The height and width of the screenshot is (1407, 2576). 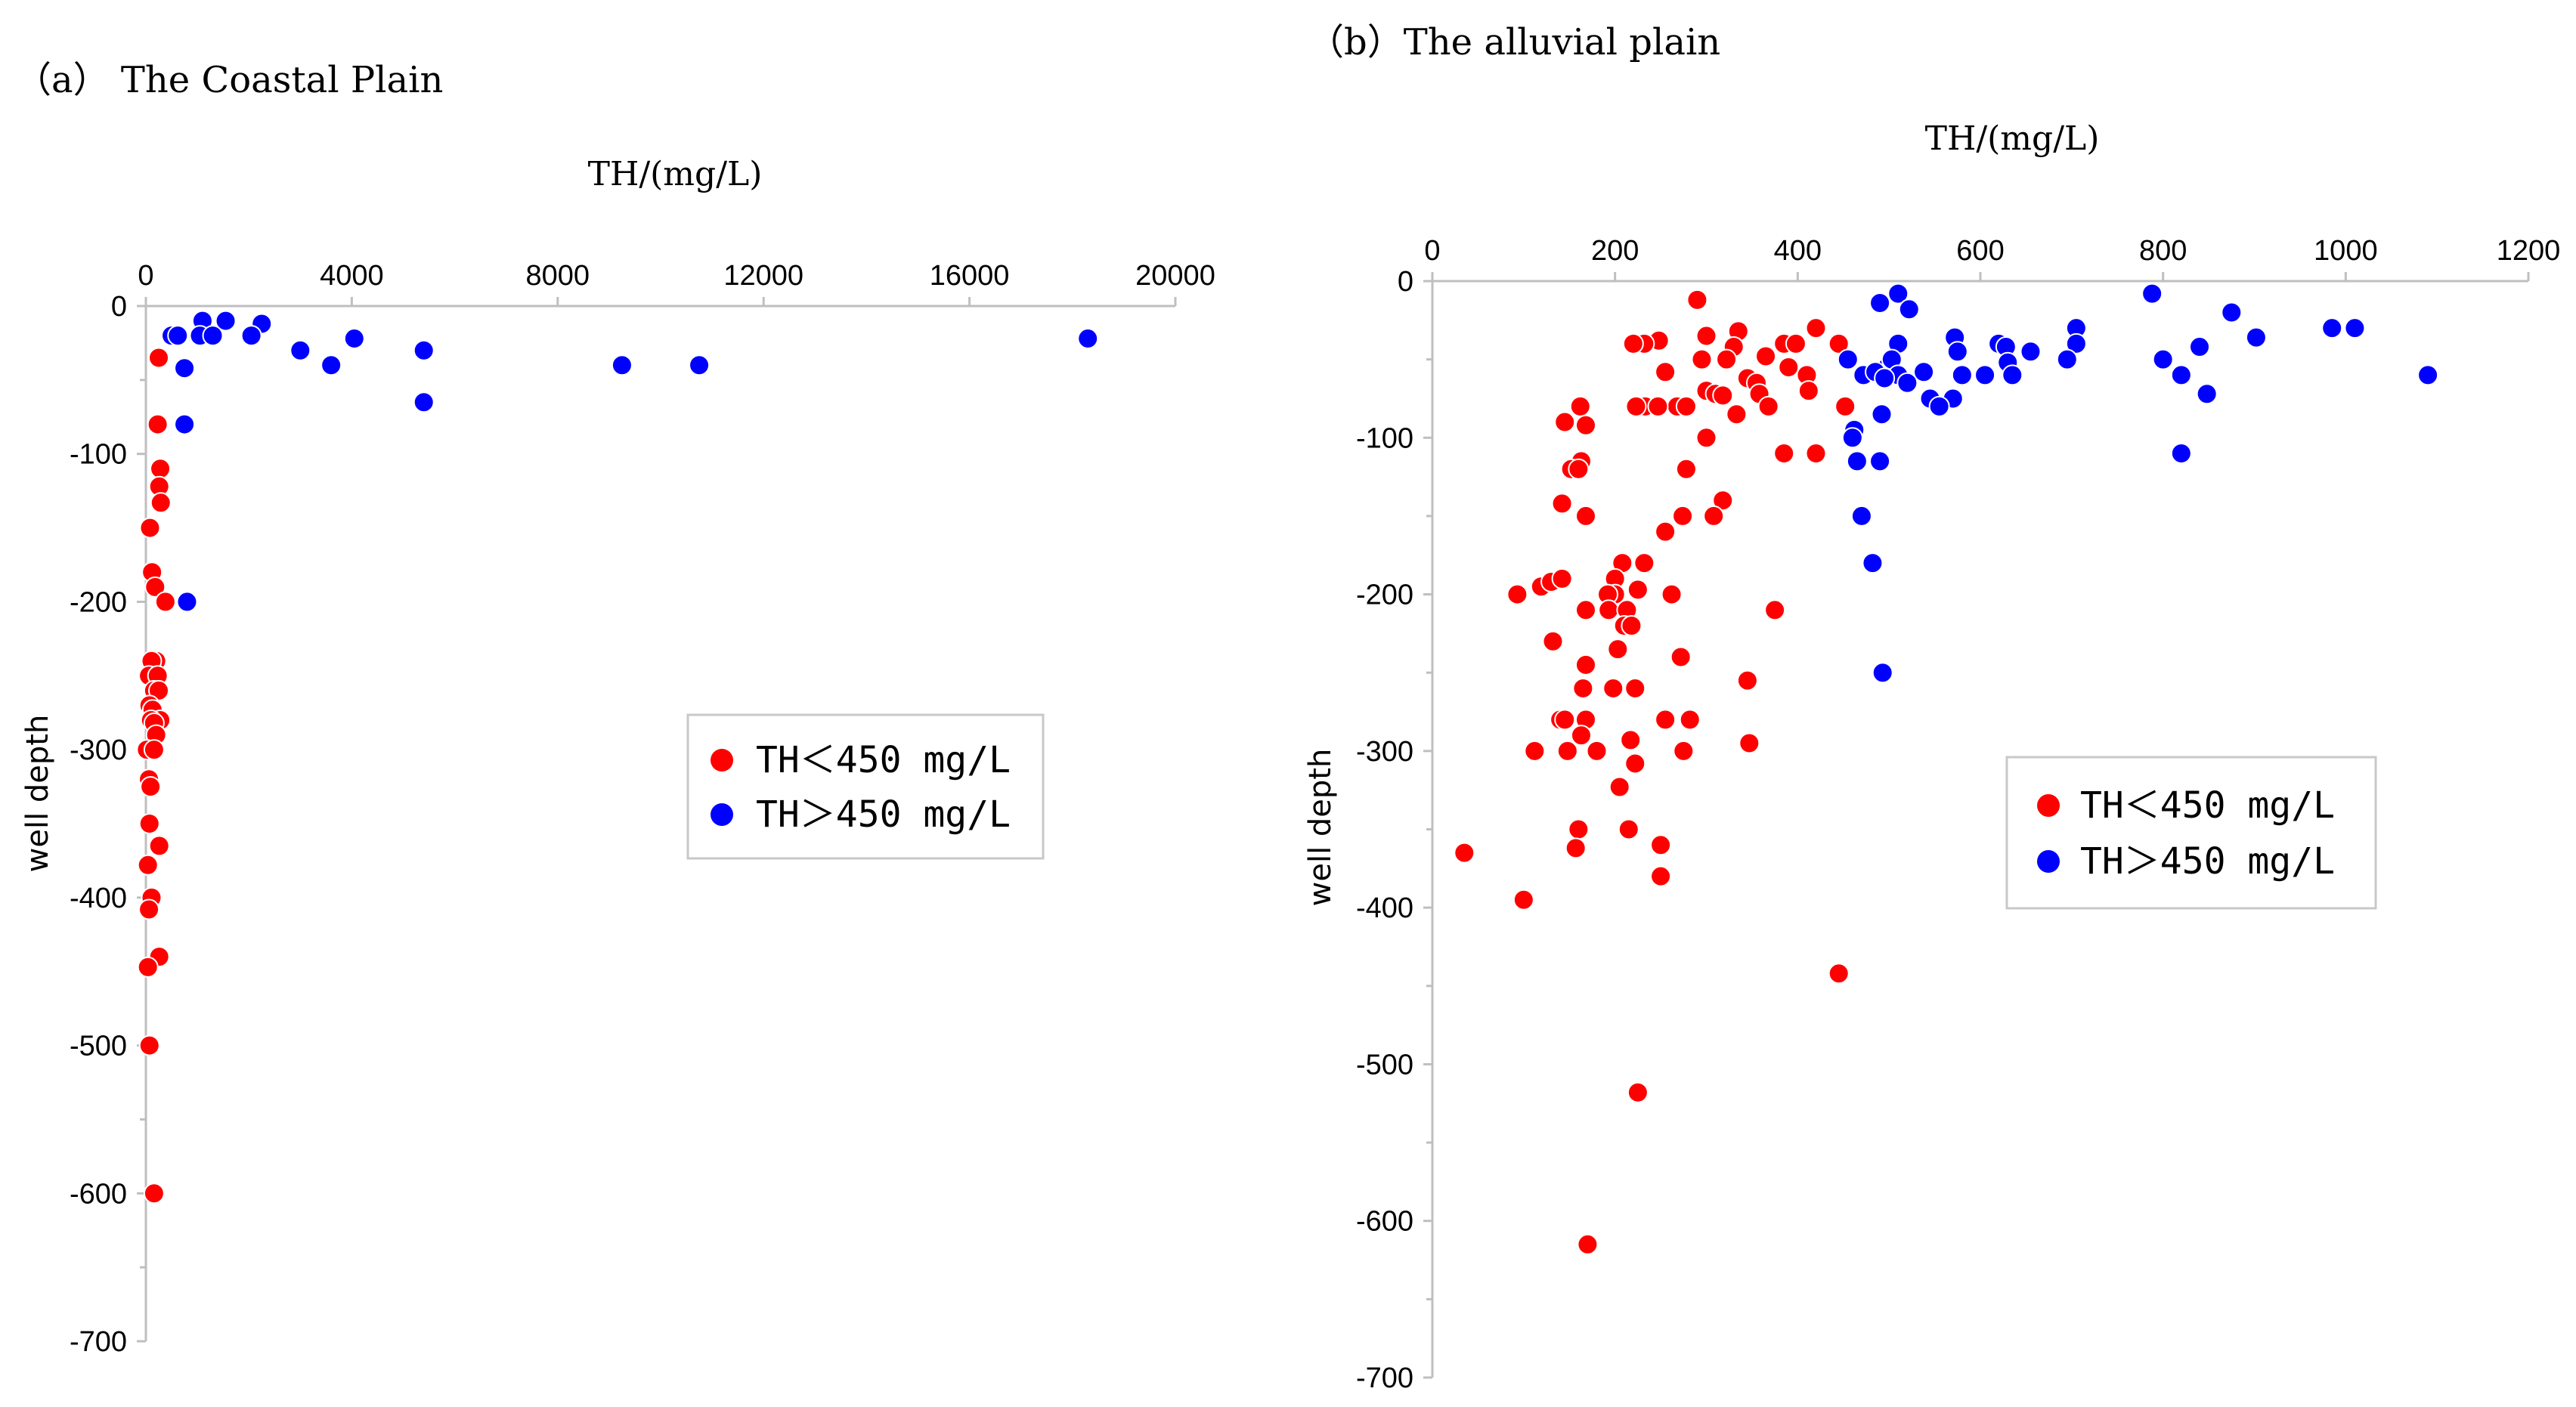 I want to click on panel-a-x-tick-label: 20000, so click(x=1175, y=276).